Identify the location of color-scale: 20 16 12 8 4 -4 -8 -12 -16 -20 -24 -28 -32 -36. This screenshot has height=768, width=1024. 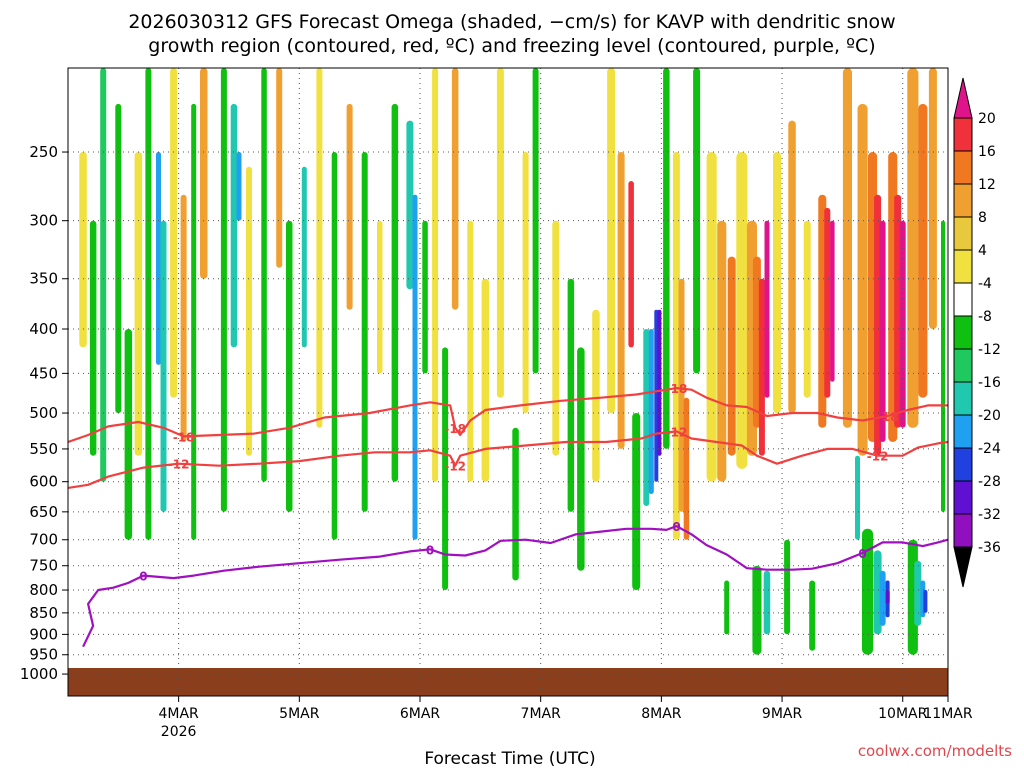
(977, 332).